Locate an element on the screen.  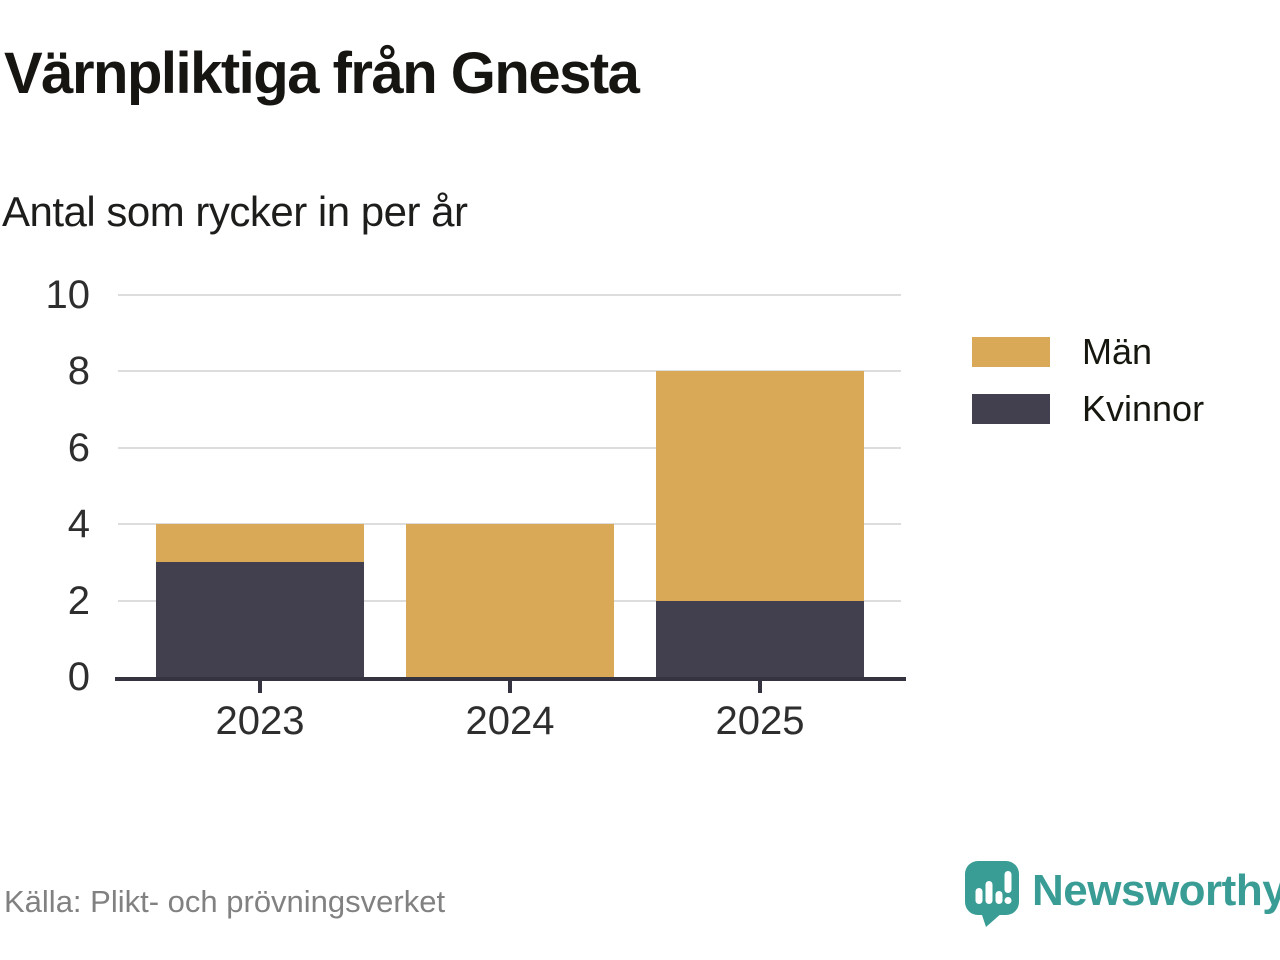
x-axis-label-2023: 2023 is located at coordinates (260, 721).